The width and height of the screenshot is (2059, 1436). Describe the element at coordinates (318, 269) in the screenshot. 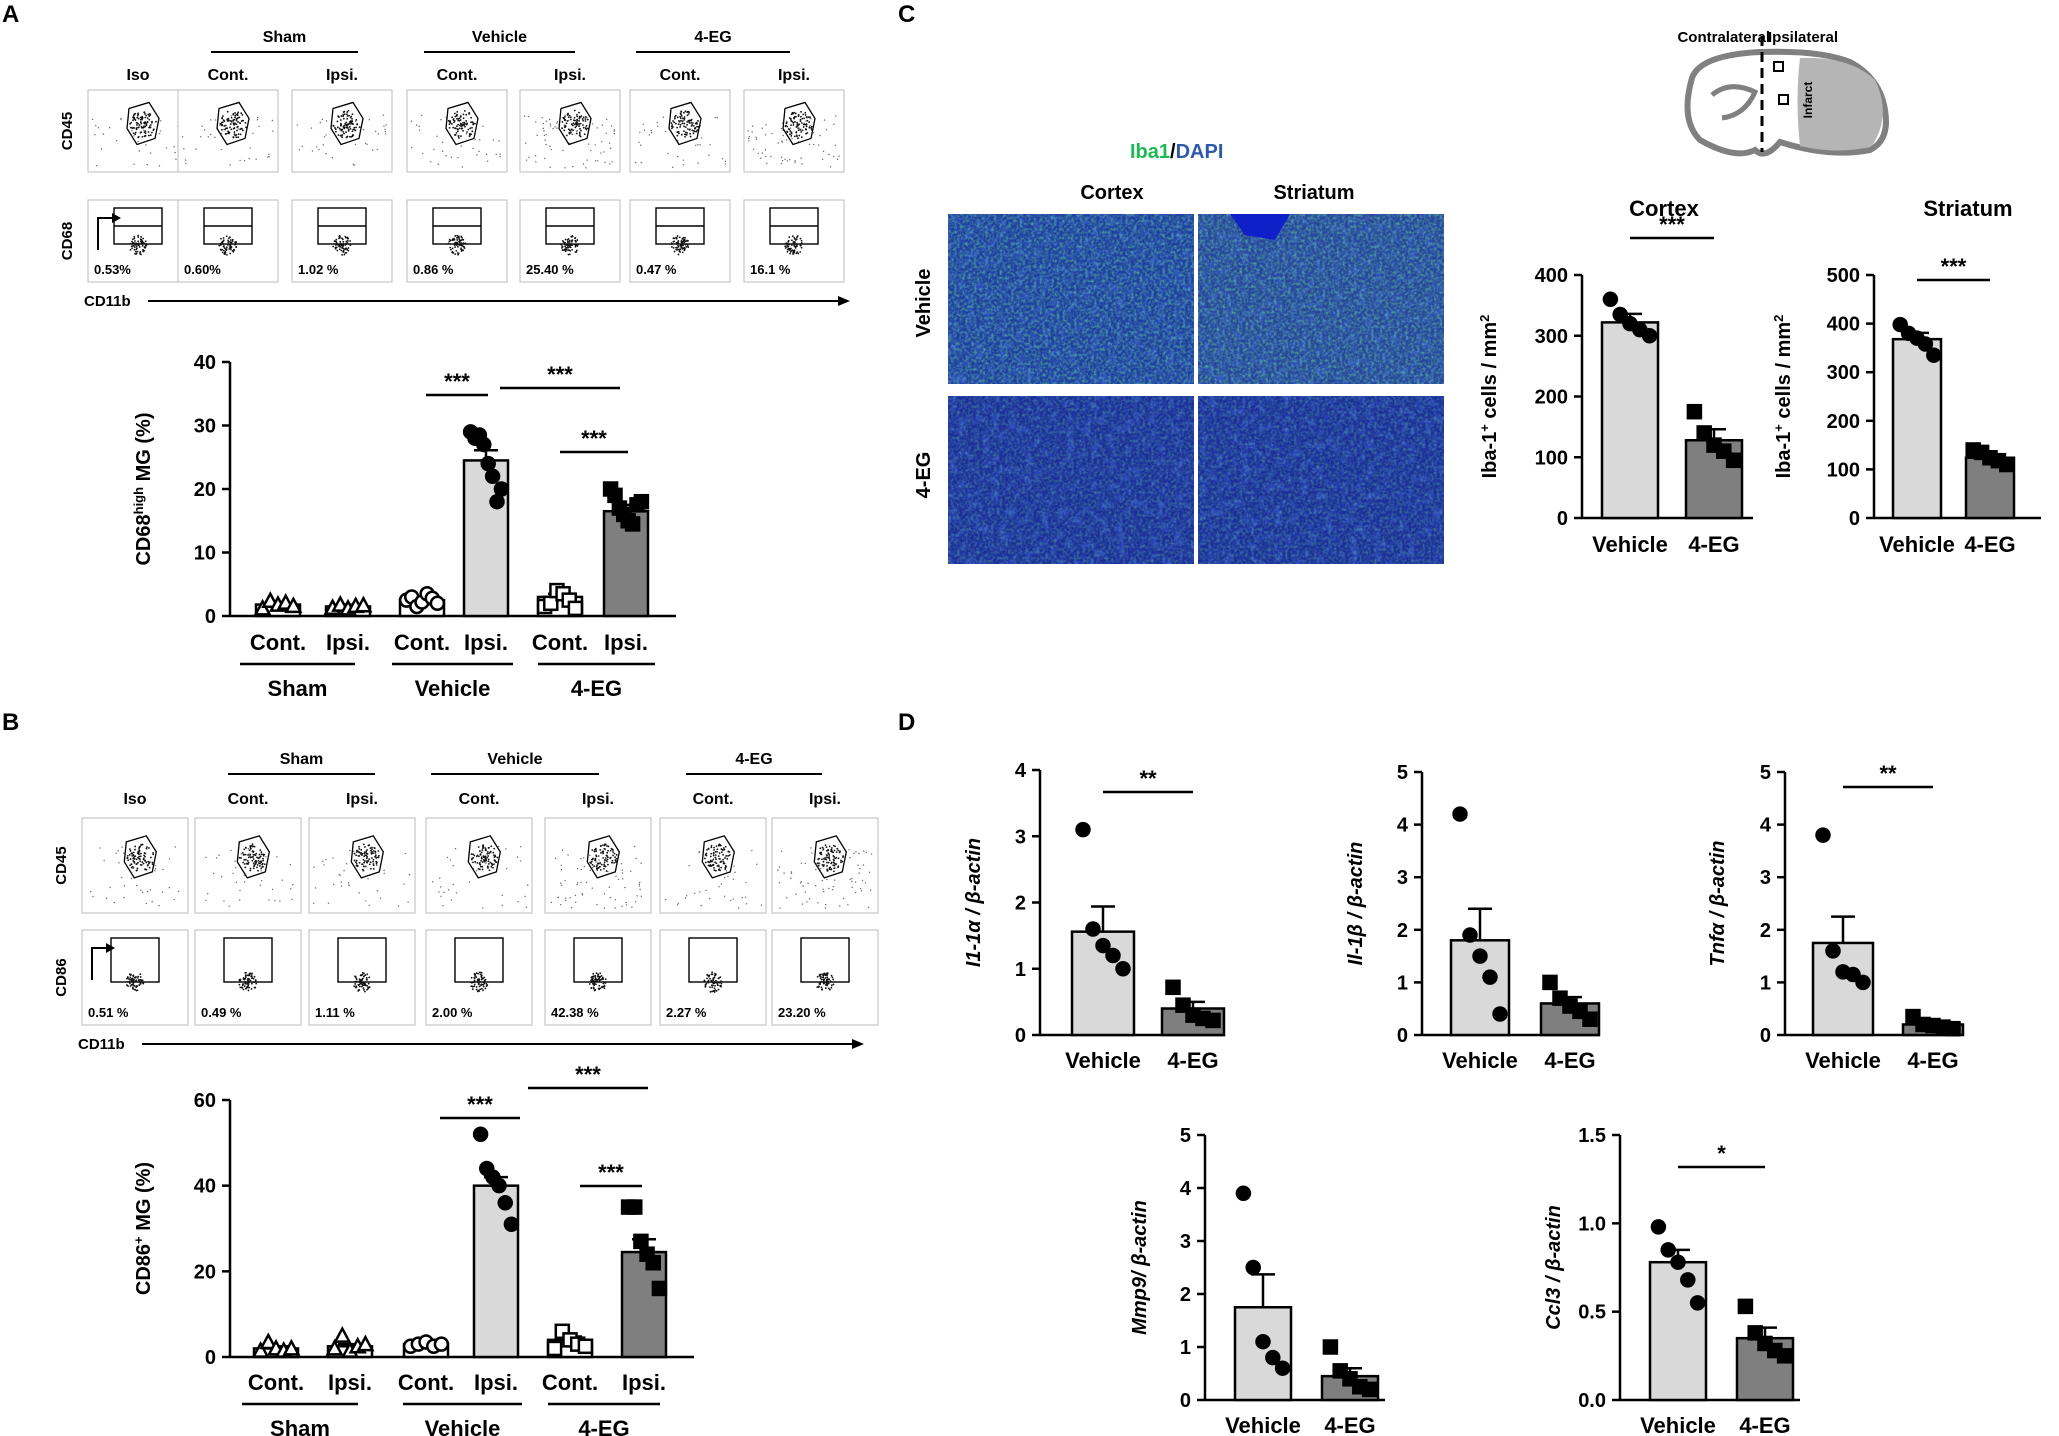

I see `flow-percentage: 1.02 %` at that location.